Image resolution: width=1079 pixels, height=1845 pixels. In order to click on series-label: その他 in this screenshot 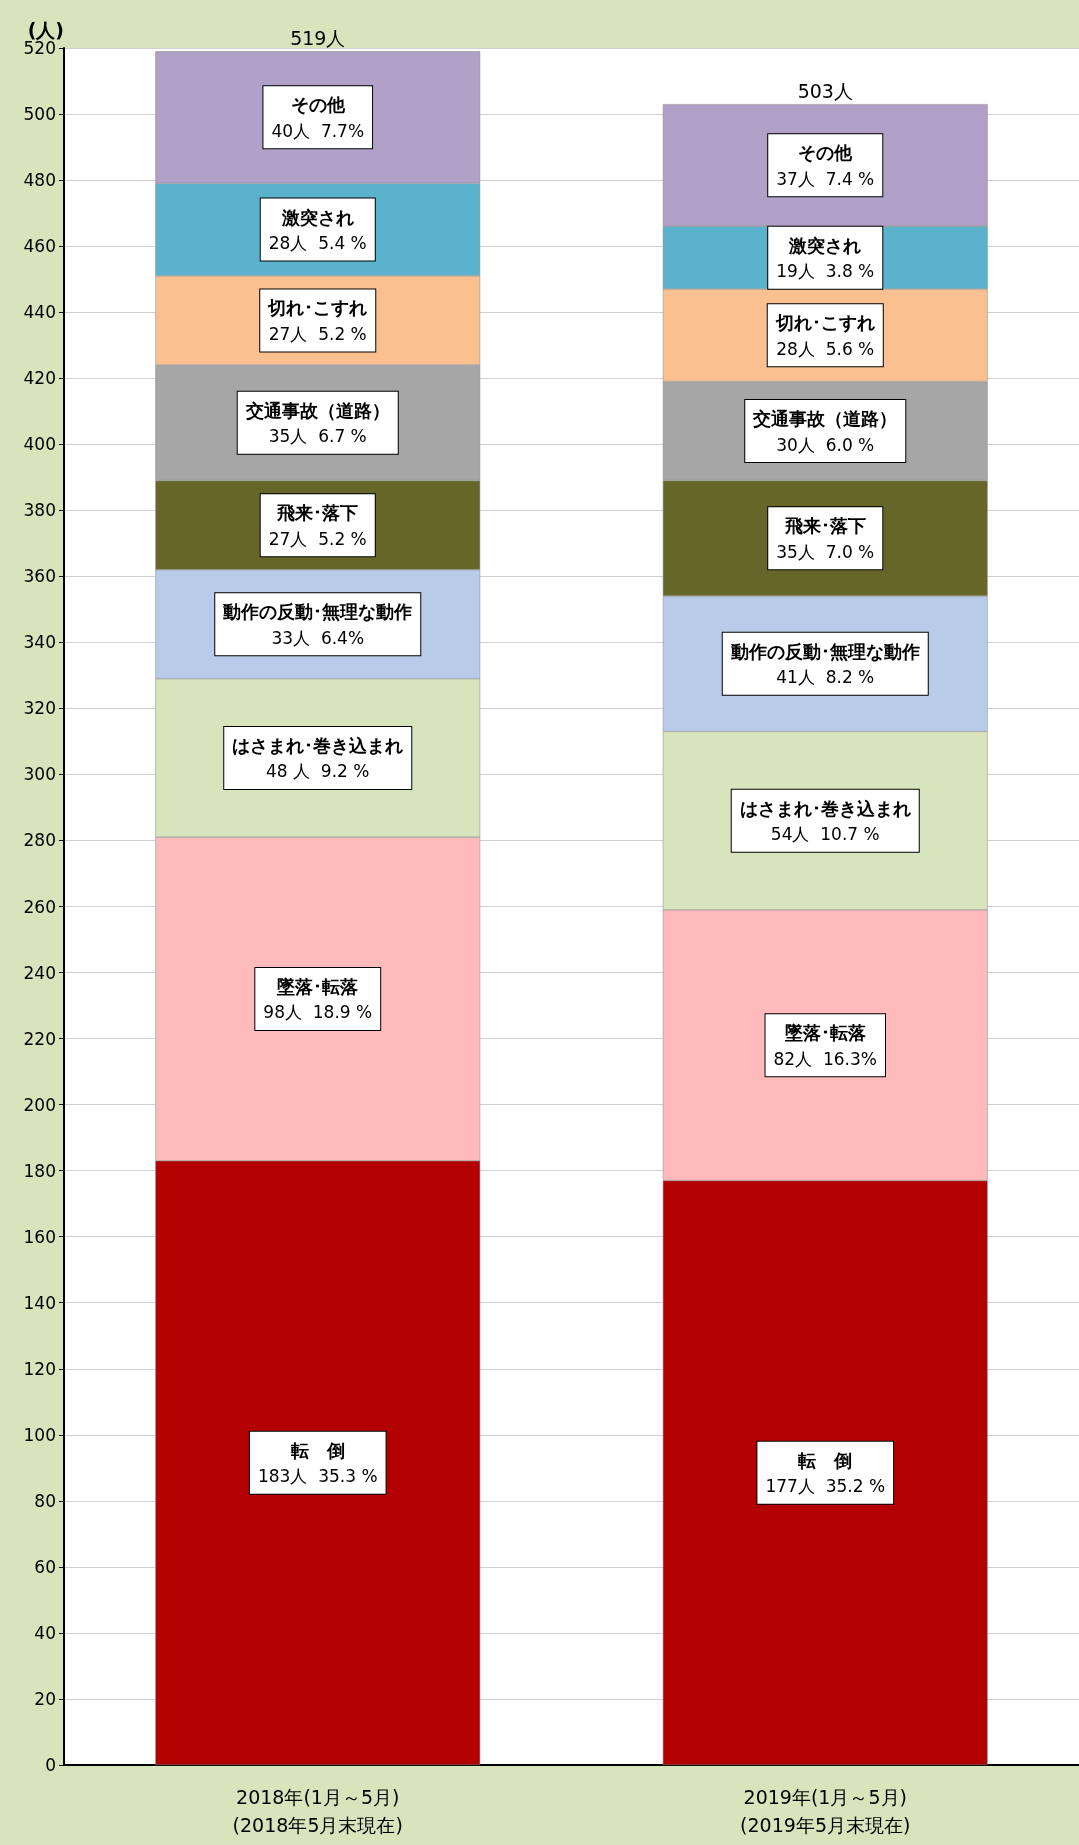, I will do `click(826, 153)`.